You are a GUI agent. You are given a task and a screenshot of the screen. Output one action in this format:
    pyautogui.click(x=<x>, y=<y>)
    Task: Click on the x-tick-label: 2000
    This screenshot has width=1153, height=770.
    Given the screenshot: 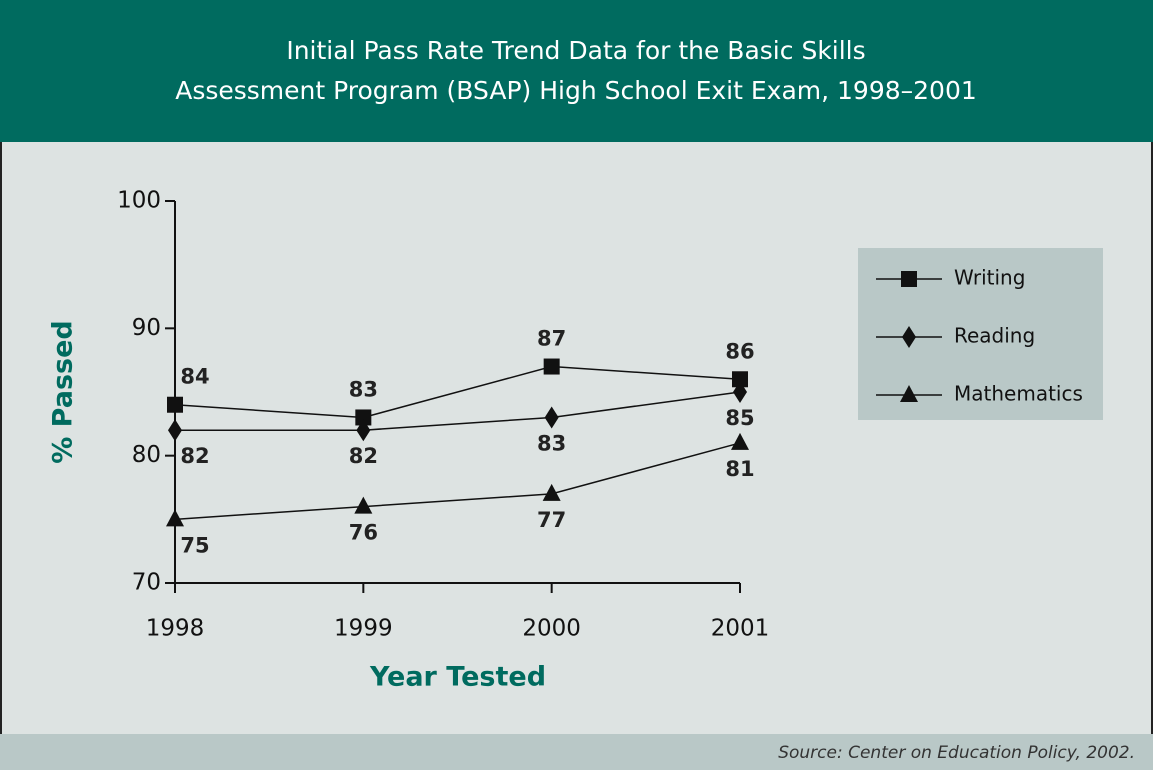 What is the action you would take?
    pyautogui.click(x=551, y=629)
    